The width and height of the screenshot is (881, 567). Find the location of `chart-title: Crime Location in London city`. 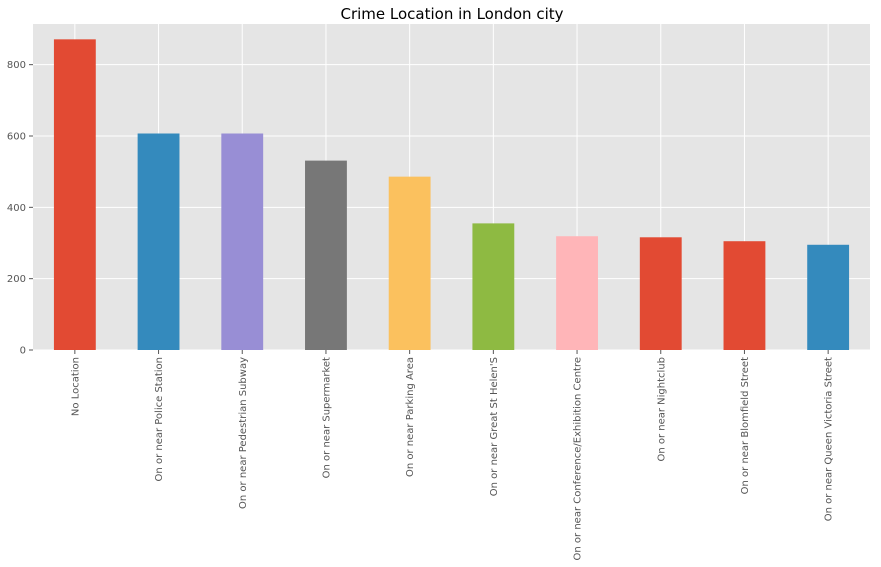

chart-title: Crime Location in London city is located at coordinates (452, 14).